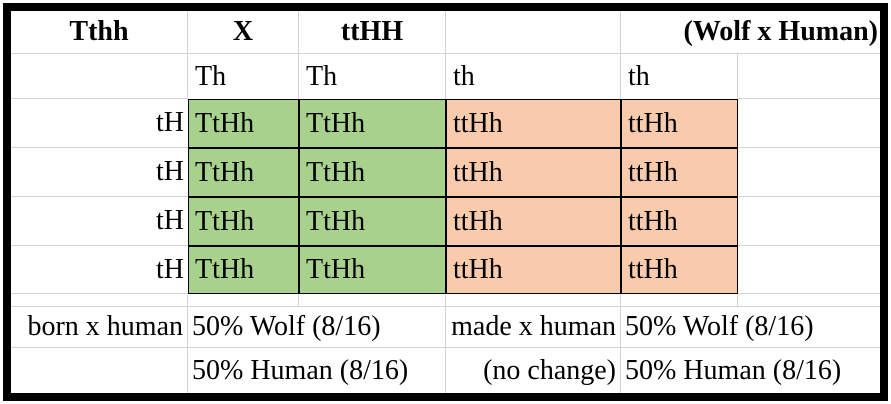  What do you see at coordinates (533, 172) in the screenshot?
I see `punnett-cell-r2c3: ttHh` at bounding box center [533, 172].